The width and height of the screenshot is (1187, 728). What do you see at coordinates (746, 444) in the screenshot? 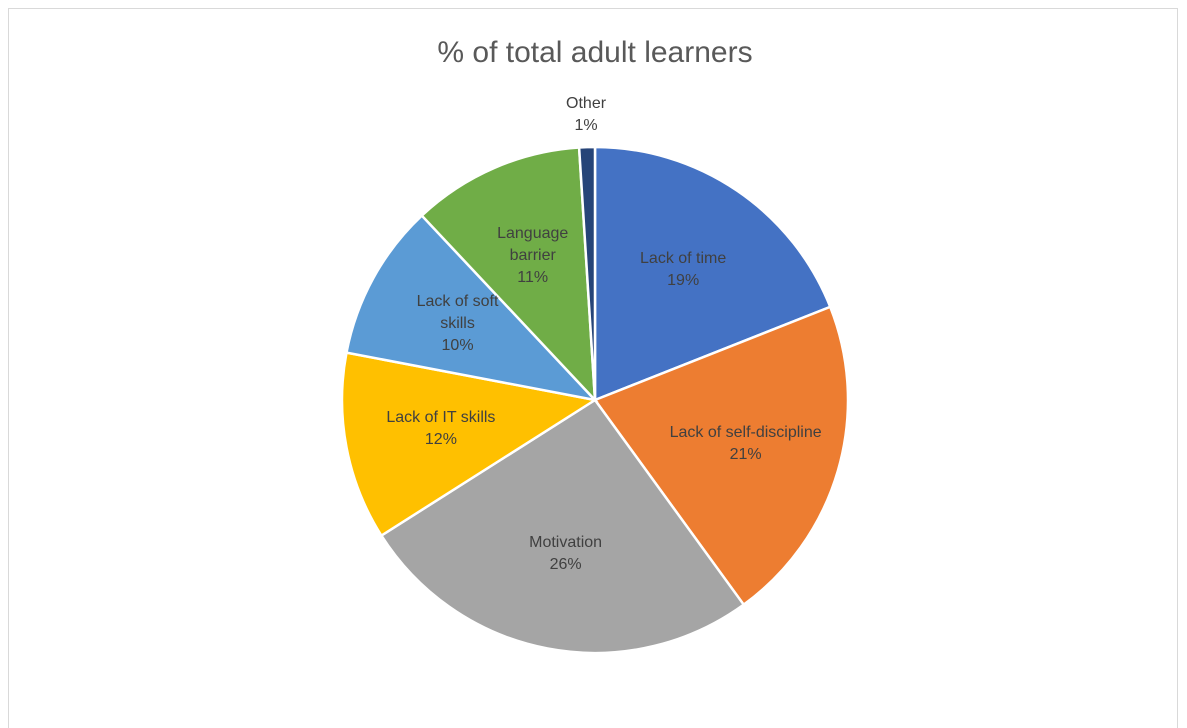
I see `data-label: Lack of self-discipline 21%` at bounding box center [746, 444].